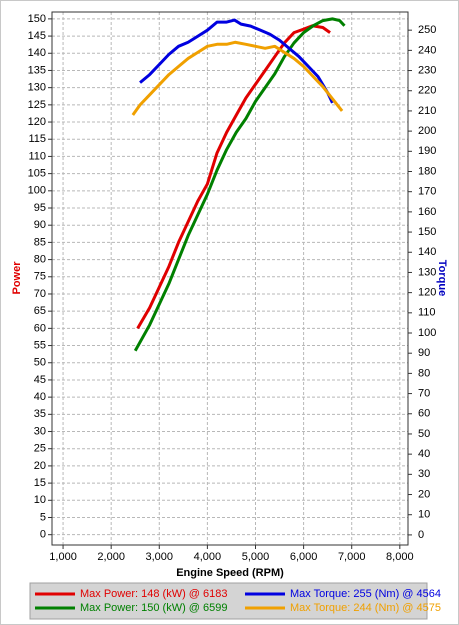 This screenshot has height=625, width=459. Describe the element at coordinates (63, 557) in the screenshot. I see `x-tick-label: 1,000` at that location.